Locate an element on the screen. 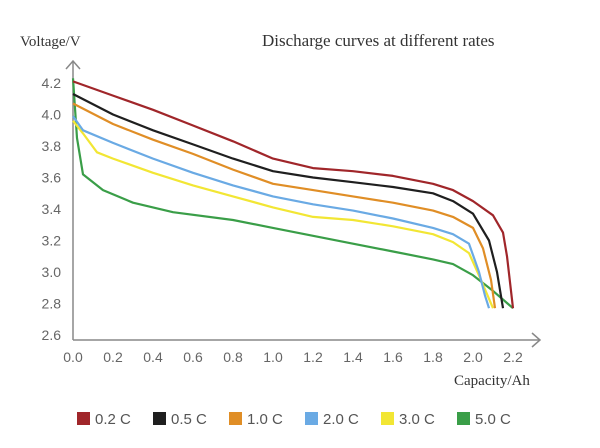 Image resolution: width=600 pixels, height=448 pixels. legend-label: 2.0 C is located at coordinates (341, 419).